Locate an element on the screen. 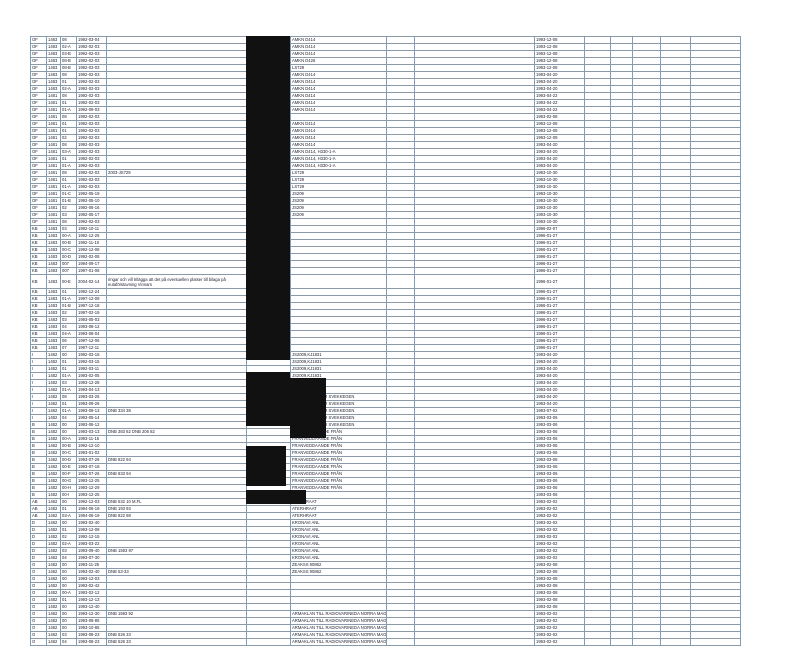 The width and height of the screenshot is (800, 646). table-cell: O is located at coordinates (38, 586).